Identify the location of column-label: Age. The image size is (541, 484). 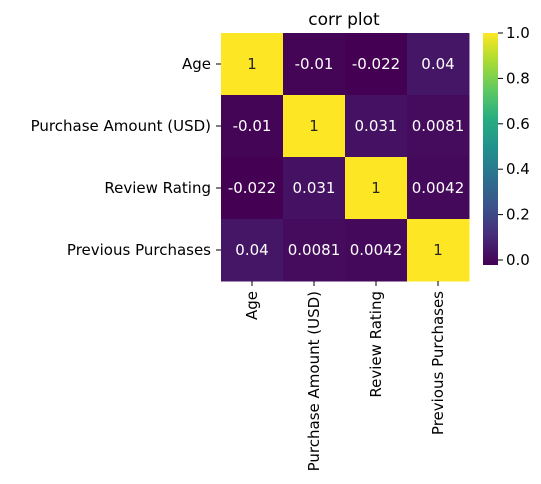
(252, 305).